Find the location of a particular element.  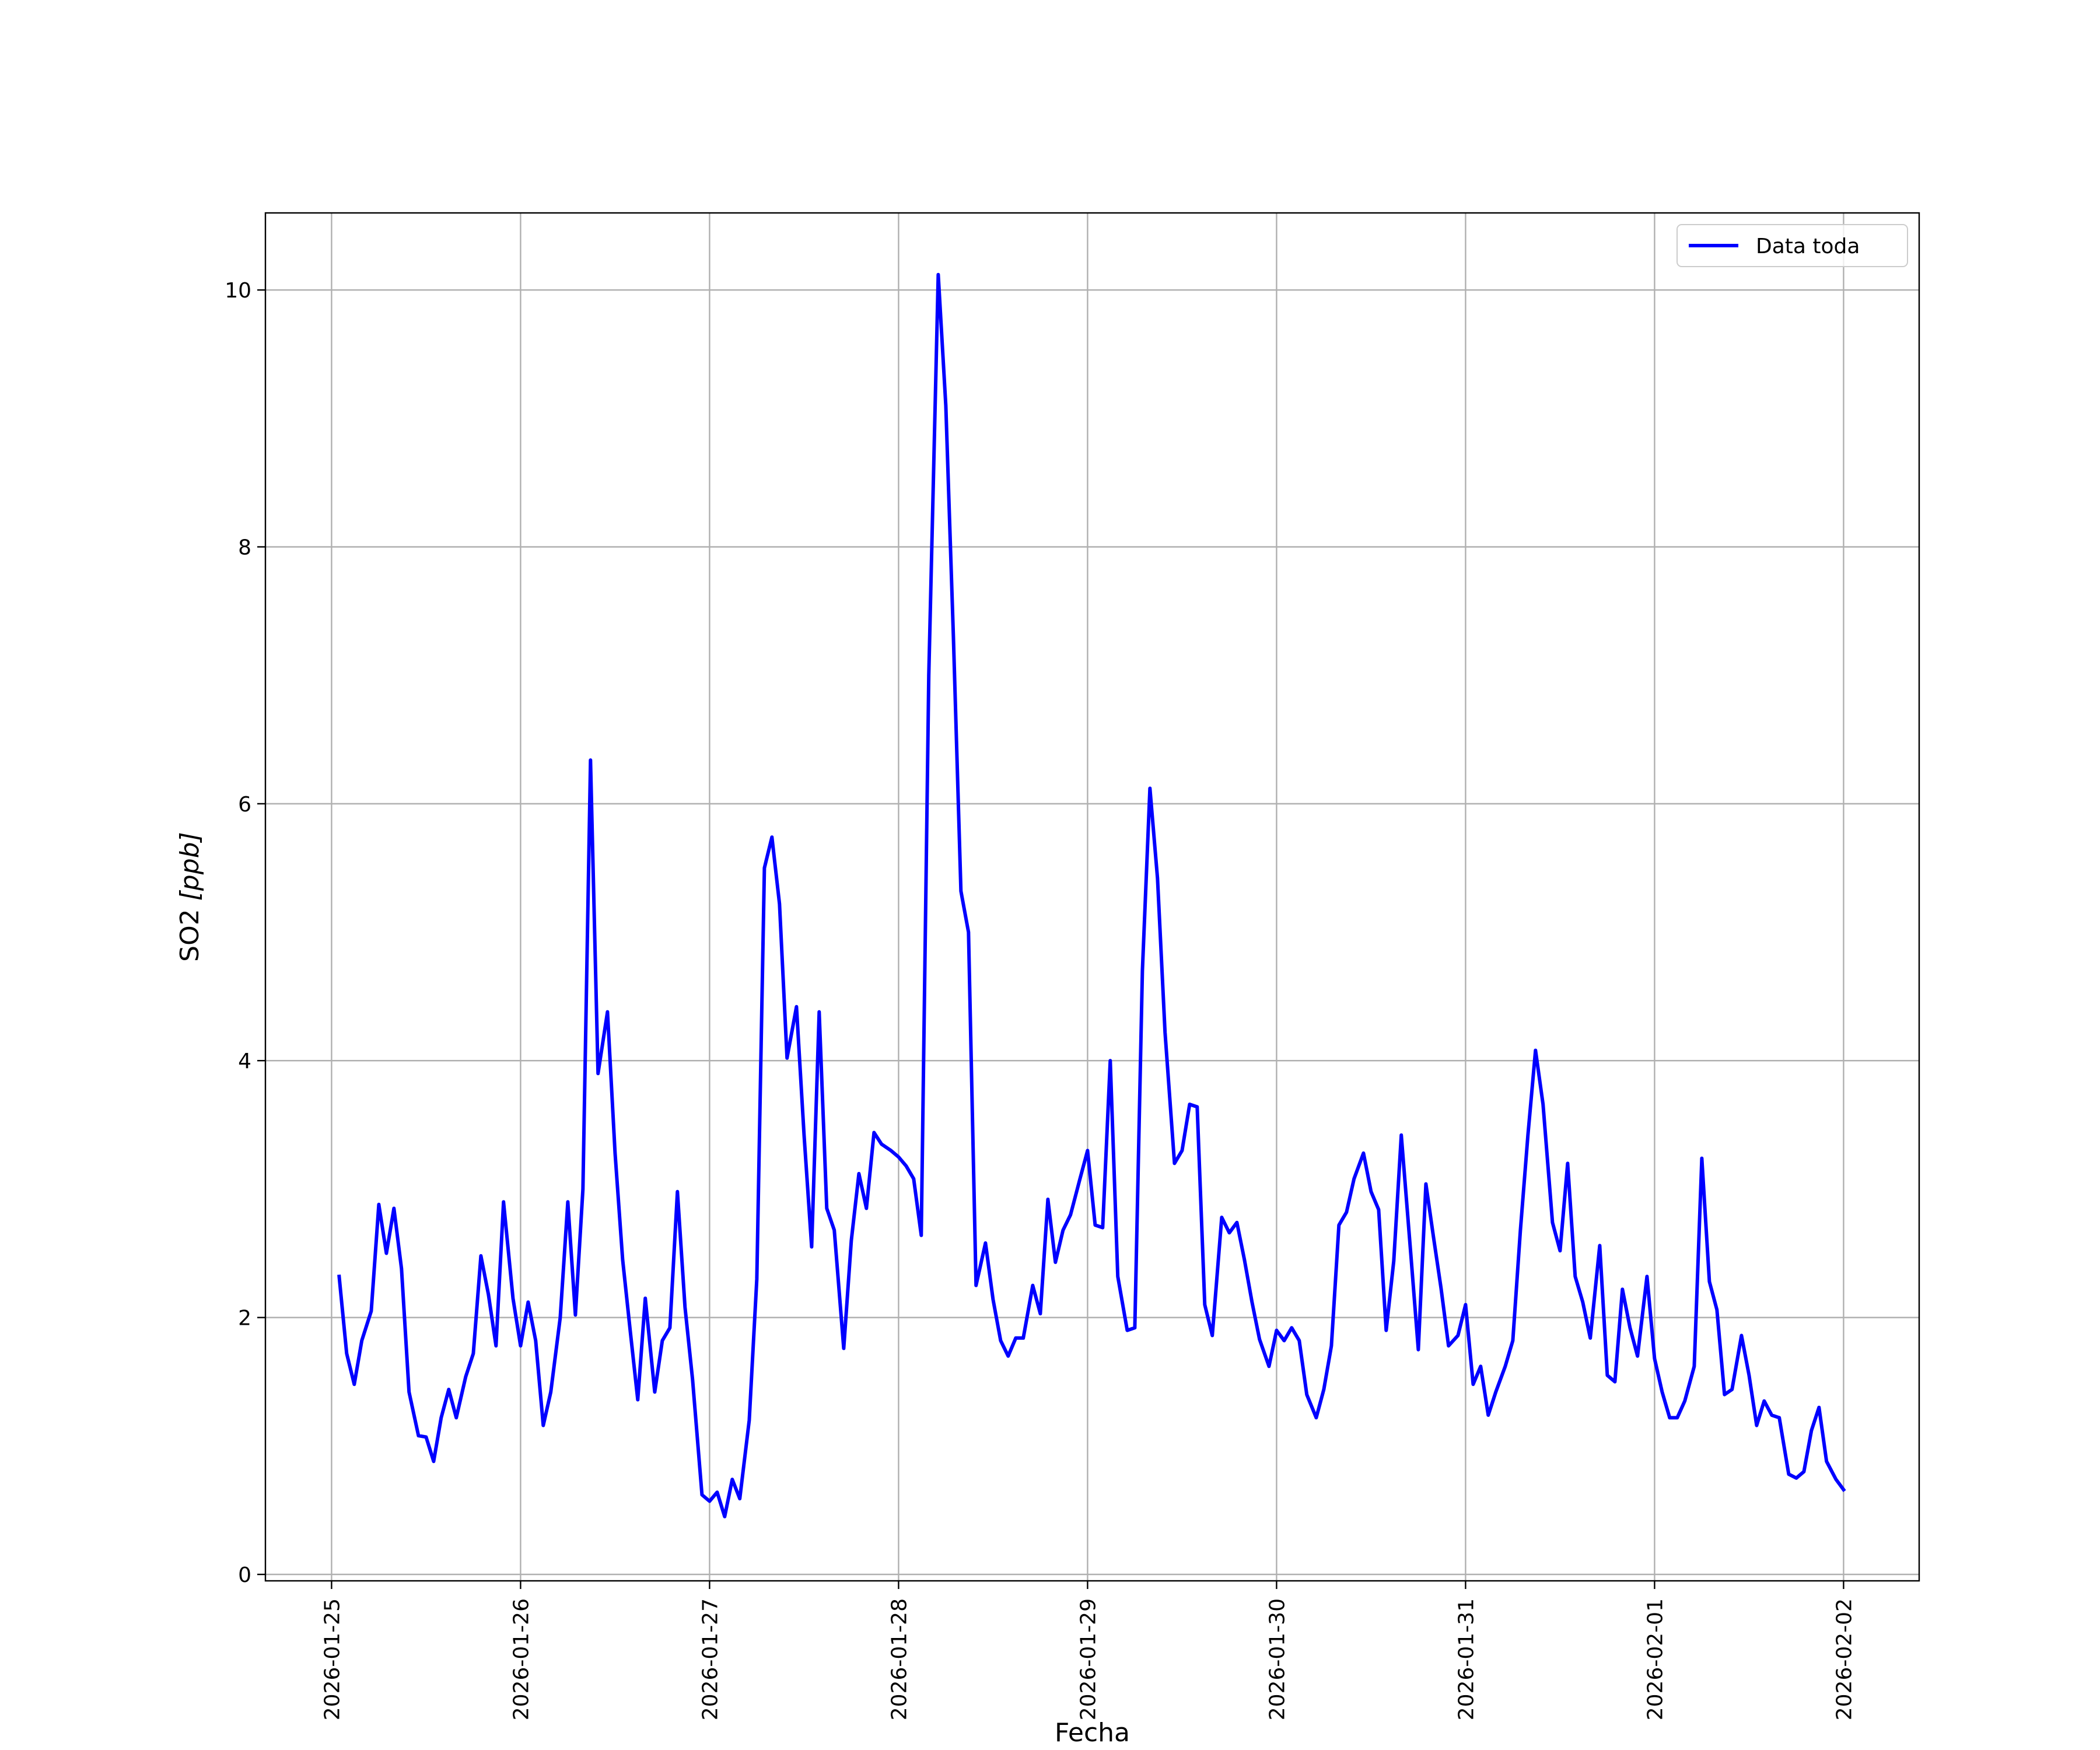

legend-box is located at coordinates (1792, 245).